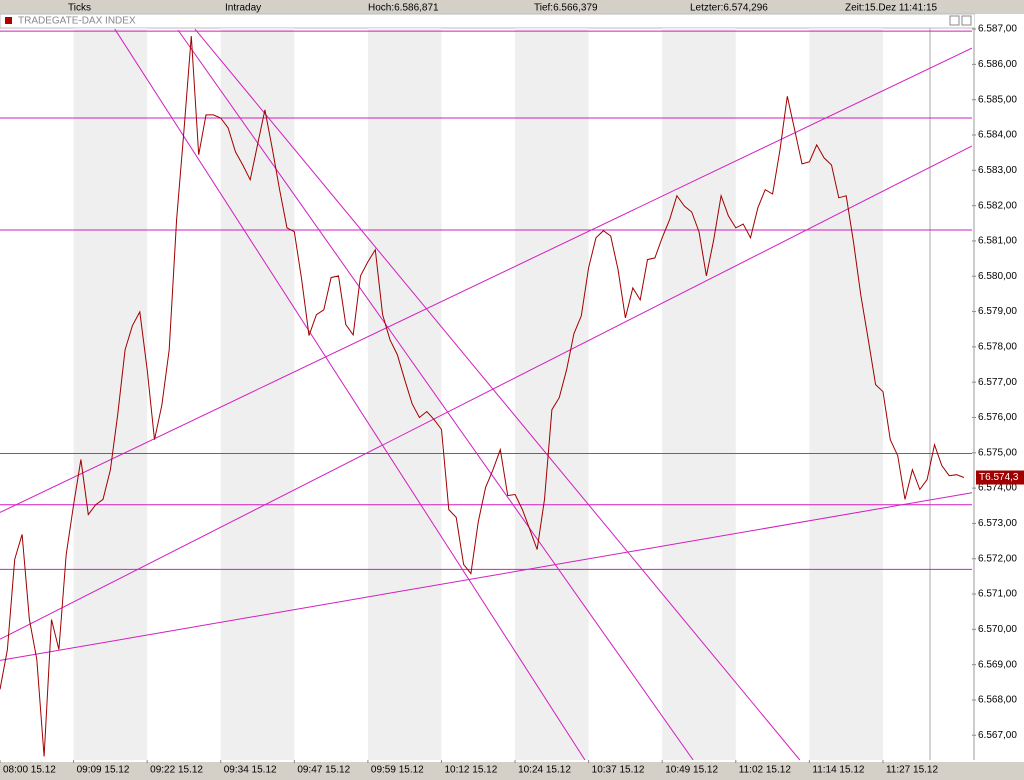 The height and width of the screenshot is (780, 1024). I want to click on toolbar-item: Ticks, so click(79, 8).